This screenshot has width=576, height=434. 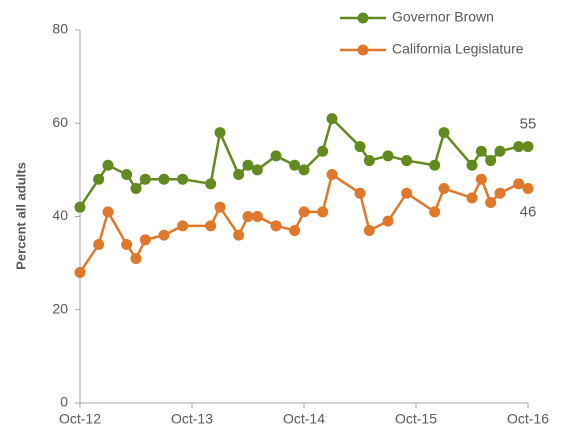 What do you see at coordinates (64, 402) in the screenshot?
I see `y-tick-label: 0` at bounding box center [64, 402].